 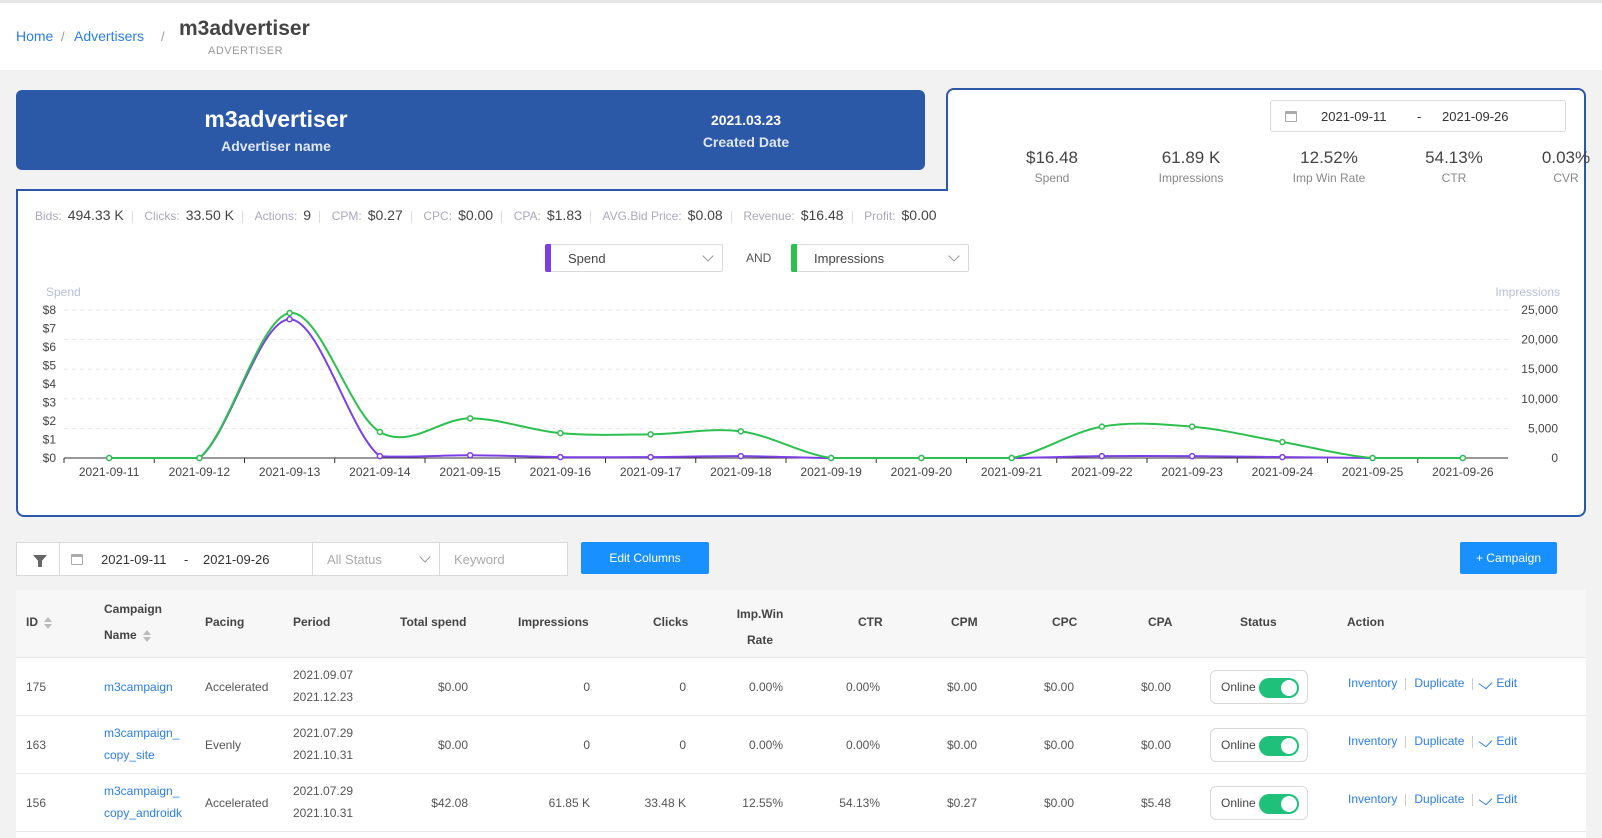 What do you see at coordinates (741, 472) in the screenshot?
I see `x-tick-label: 2021-09-18` at bounding box center [741, 472].